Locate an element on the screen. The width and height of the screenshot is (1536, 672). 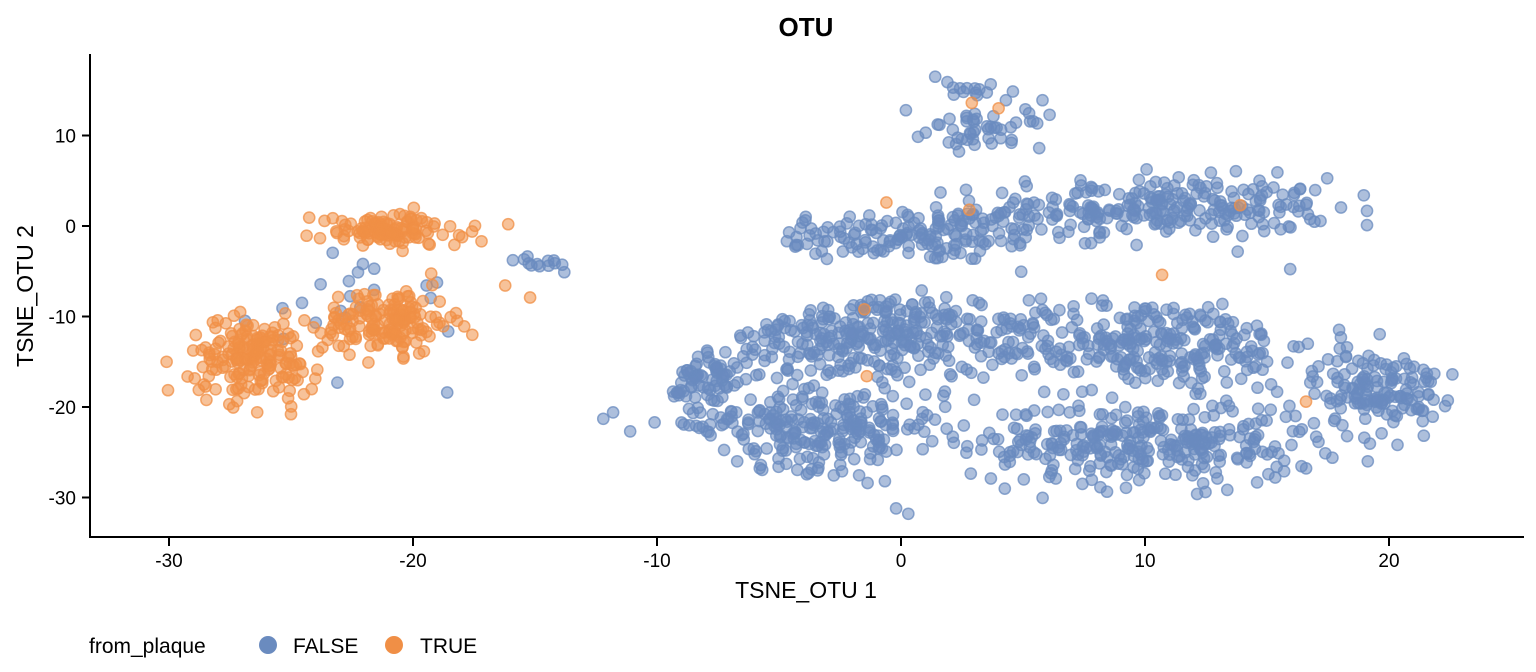
y-tick-label: 10 is located at coordinates (65, 137).